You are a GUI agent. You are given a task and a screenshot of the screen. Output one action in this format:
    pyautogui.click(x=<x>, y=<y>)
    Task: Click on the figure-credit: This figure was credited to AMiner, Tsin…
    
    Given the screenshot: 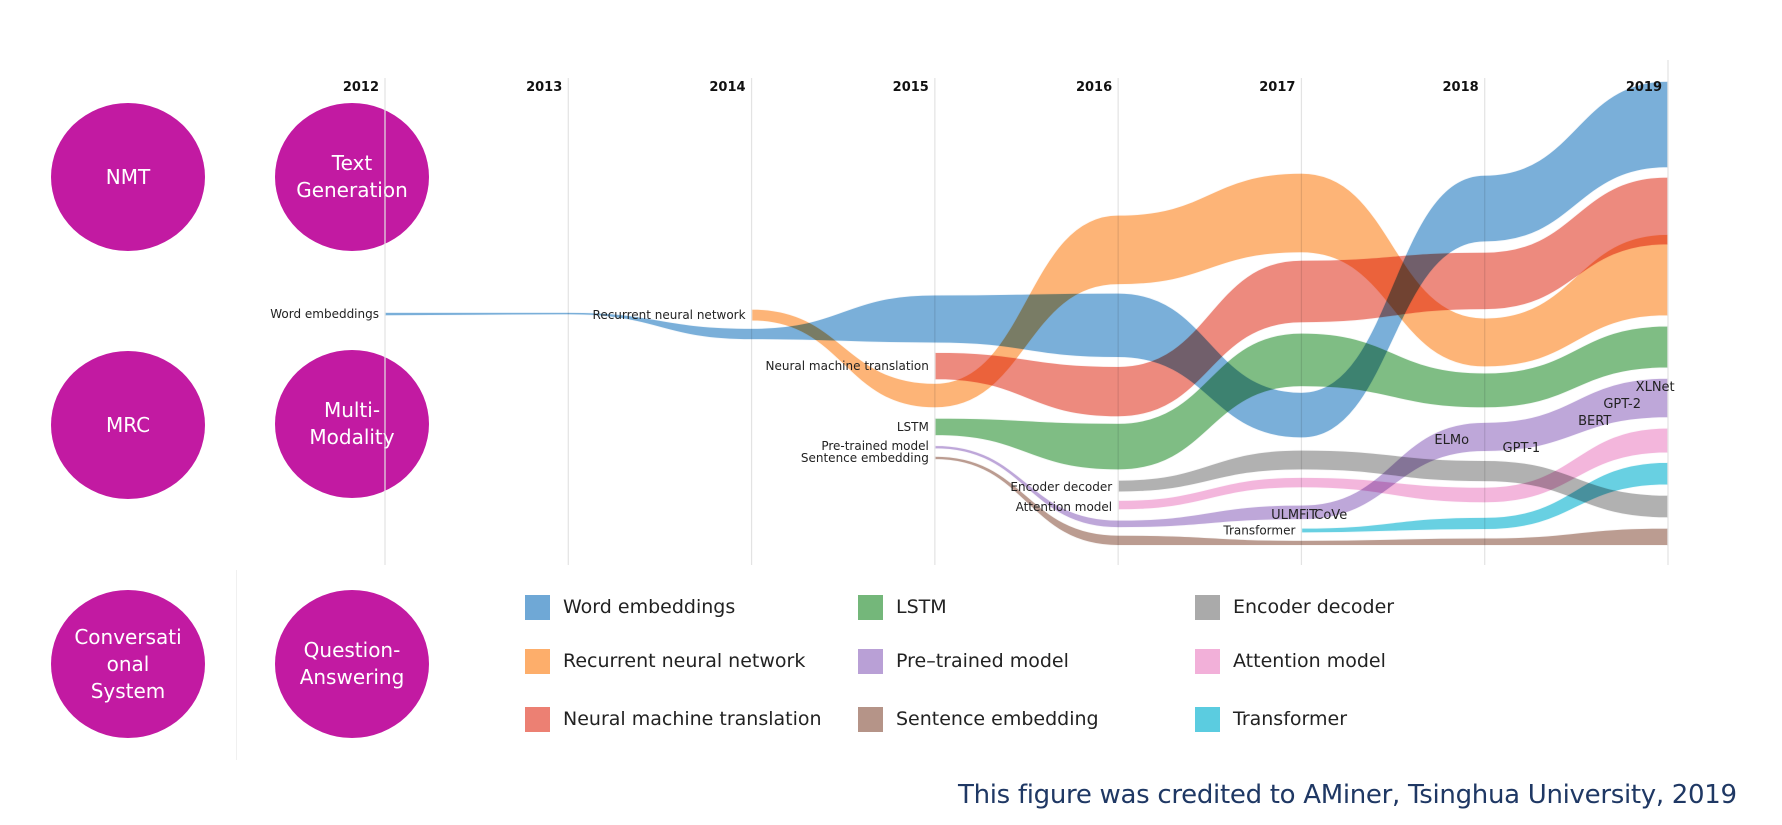 What is the action you would take?
    pyautogui.click(x=1347, y=795)
    